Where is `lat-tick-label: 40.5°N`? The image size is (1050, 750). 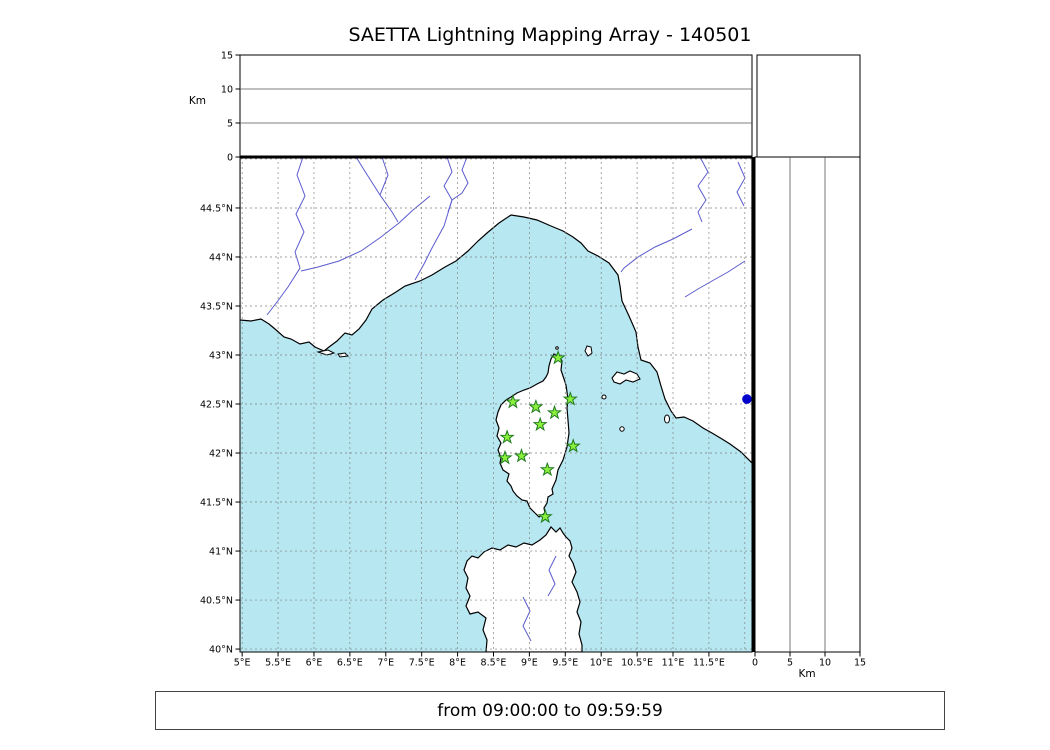 lat-tick-label: 40.5°N is located at coordinates (216, 601).